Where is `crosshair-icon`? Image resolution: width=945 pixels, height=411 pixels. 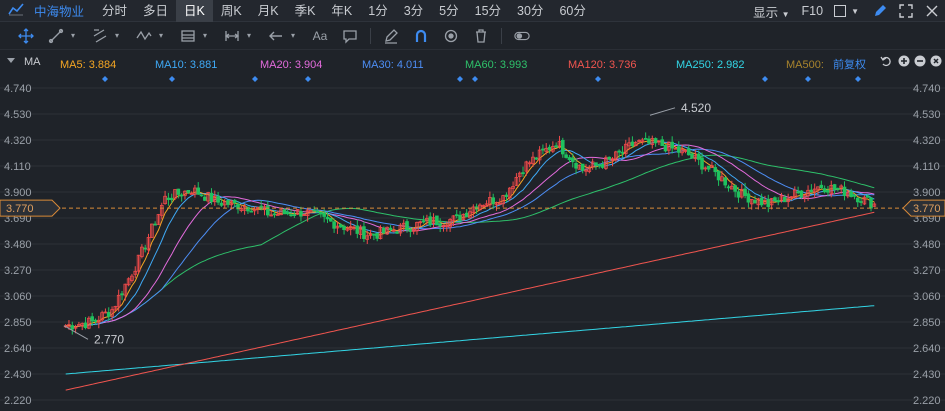 crosshair-icon is located at coordinates (26, 36).